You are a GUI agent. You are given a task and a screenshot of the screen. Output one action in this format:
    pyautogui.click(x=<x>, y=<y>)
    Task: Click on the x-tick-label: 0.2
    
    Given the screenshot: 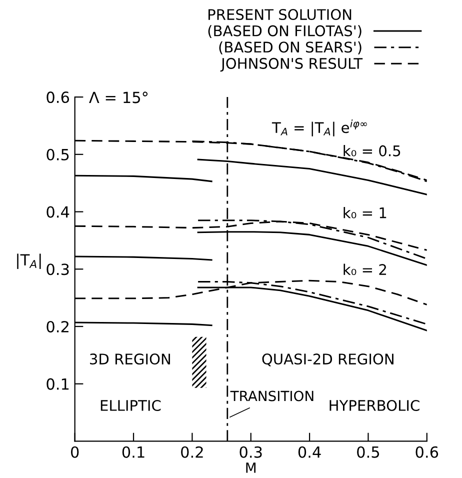 What is the action you would take?
    pyautogui.click(x=192, y=452)
    